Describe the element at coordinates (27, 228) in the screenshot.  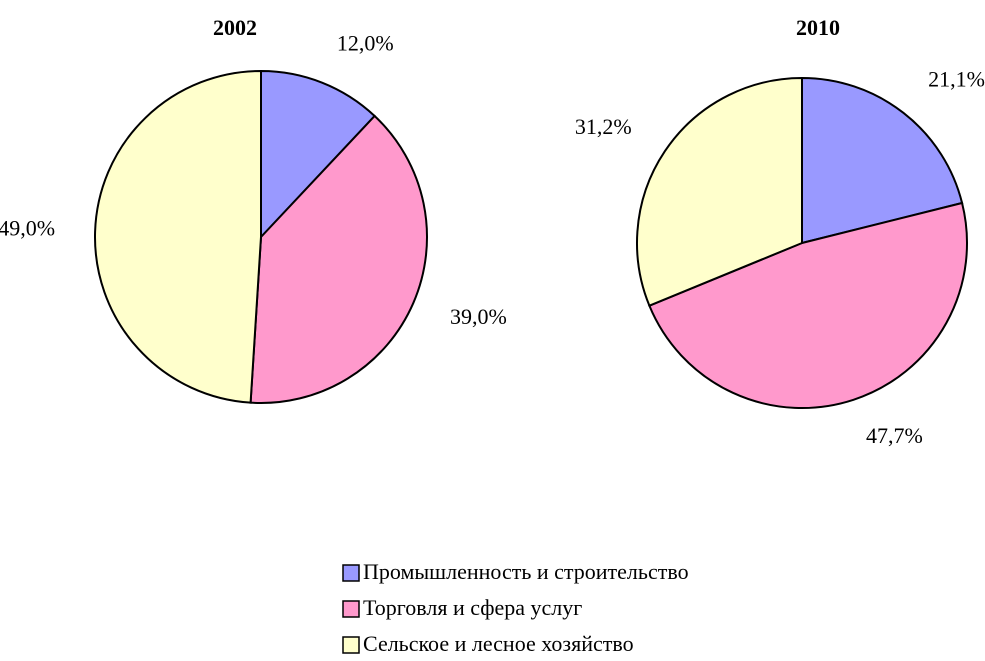
I see `data-label: 49,0%` at that location.